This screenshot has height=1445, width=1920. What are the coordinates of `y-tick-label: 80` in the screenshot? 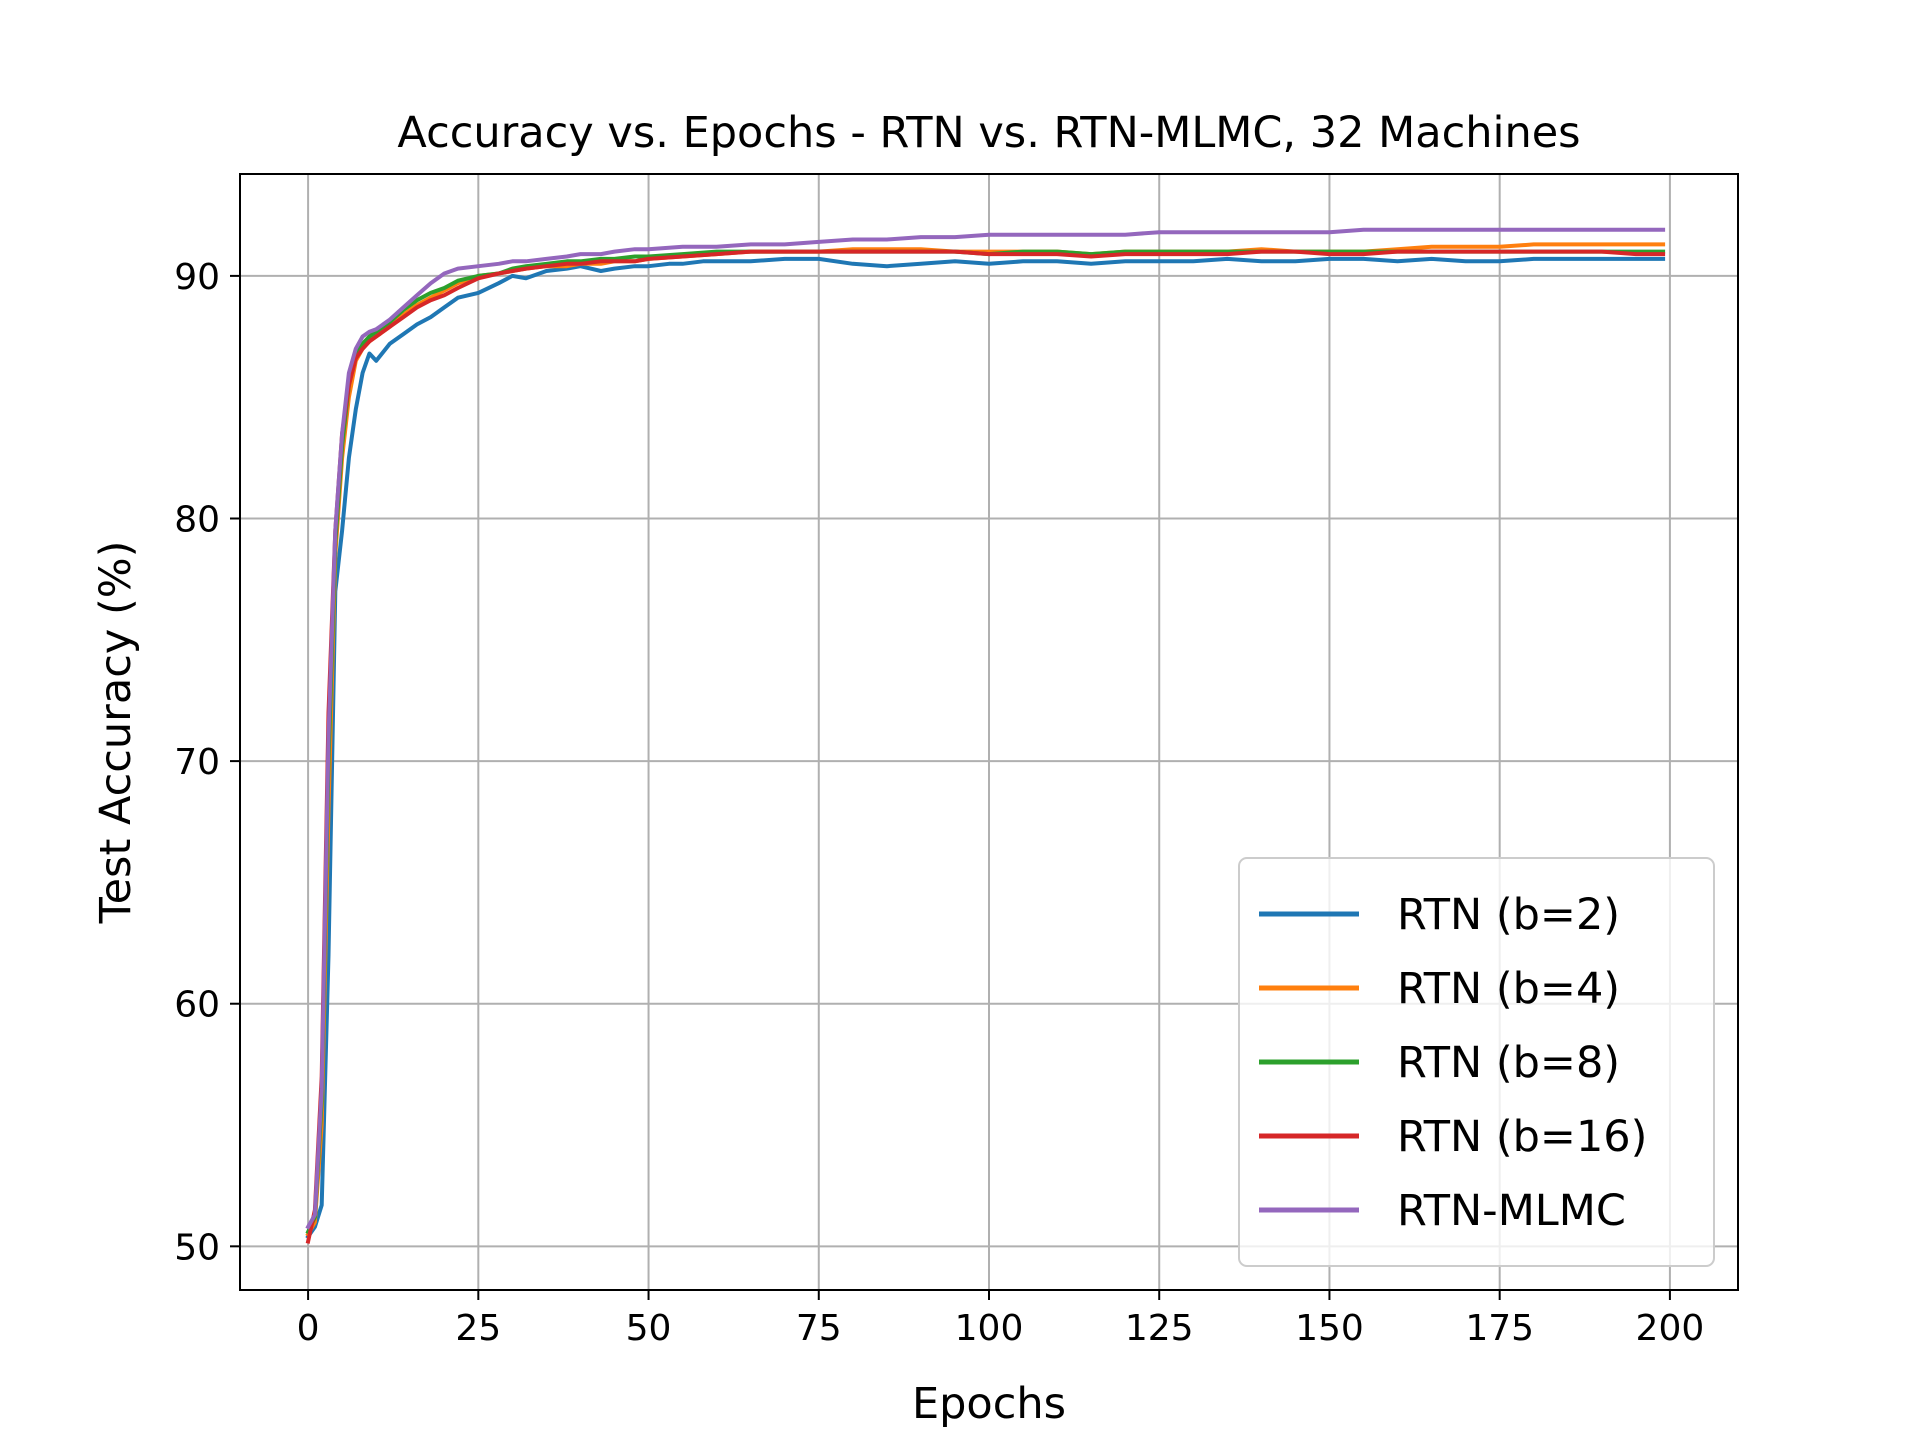 It's located at (197, 520).